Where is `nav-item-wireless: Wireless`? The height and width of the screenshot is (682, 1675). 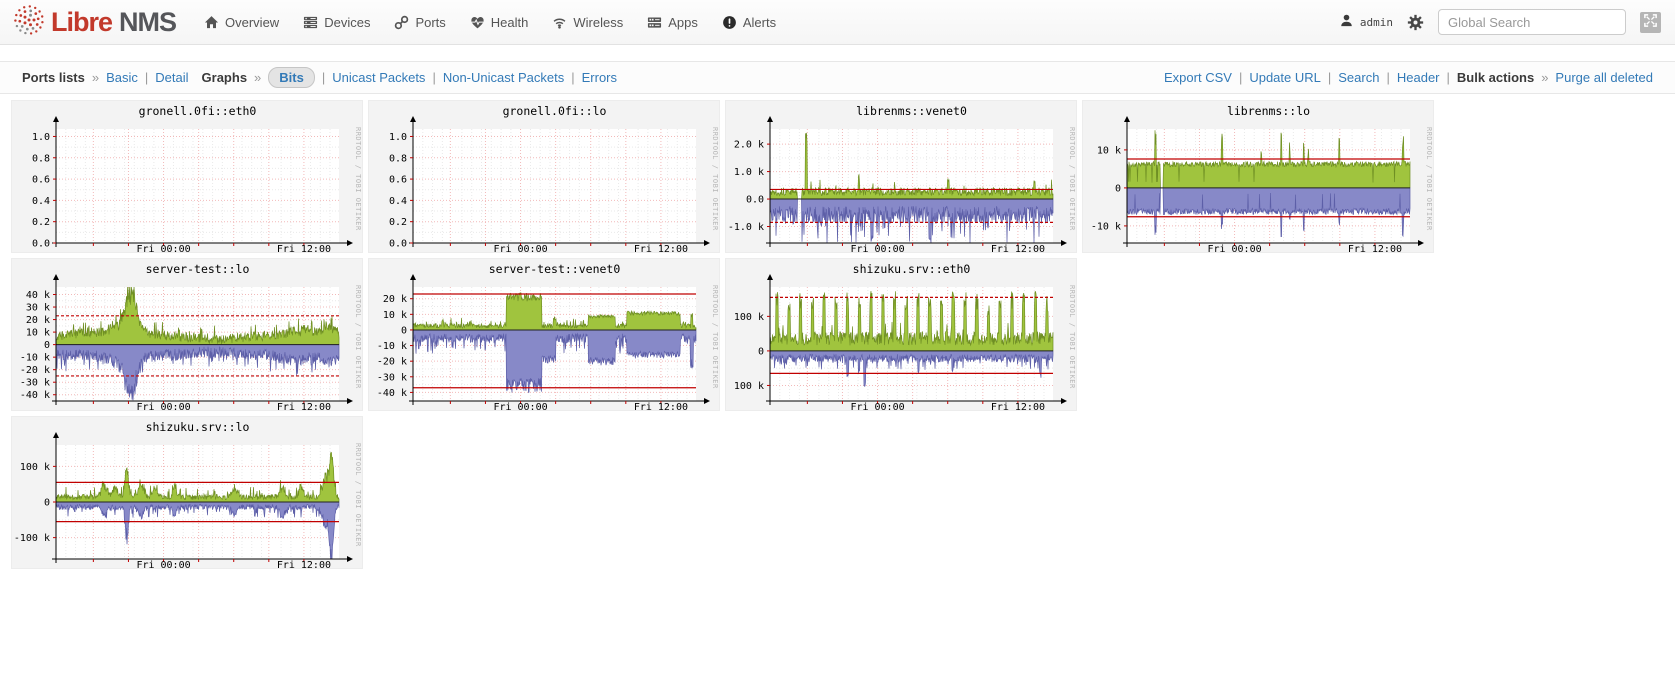
nav-item-wireless: Wireless is located at coordinates (587, 22).